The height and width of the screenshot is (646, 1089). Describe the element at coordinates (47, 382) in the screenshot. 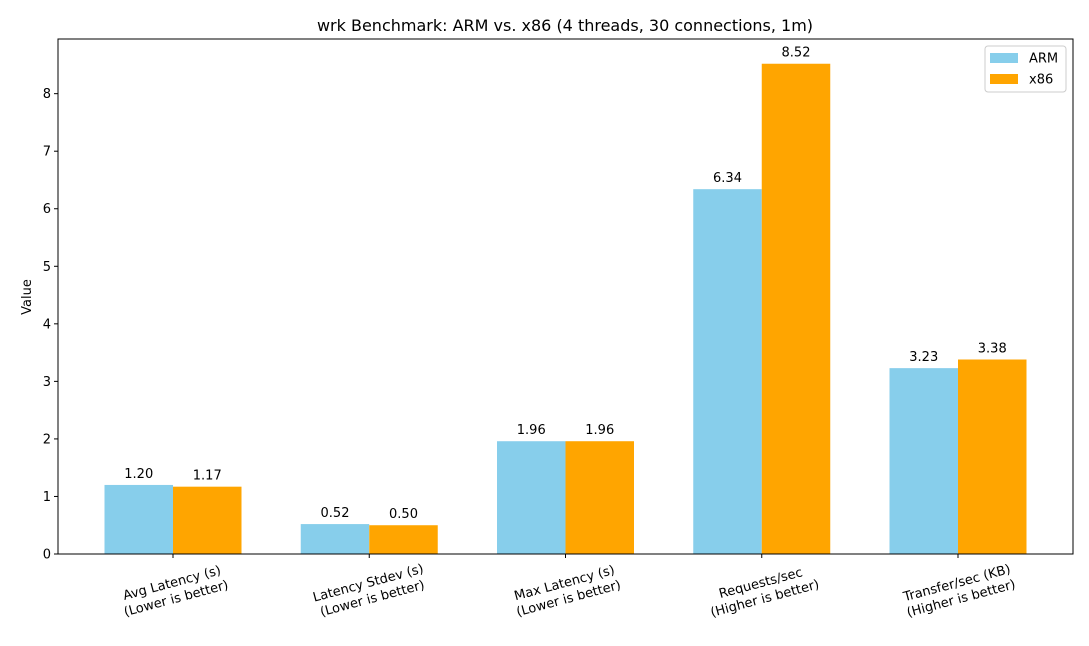

I see `y-tick-label: 3` at that location.